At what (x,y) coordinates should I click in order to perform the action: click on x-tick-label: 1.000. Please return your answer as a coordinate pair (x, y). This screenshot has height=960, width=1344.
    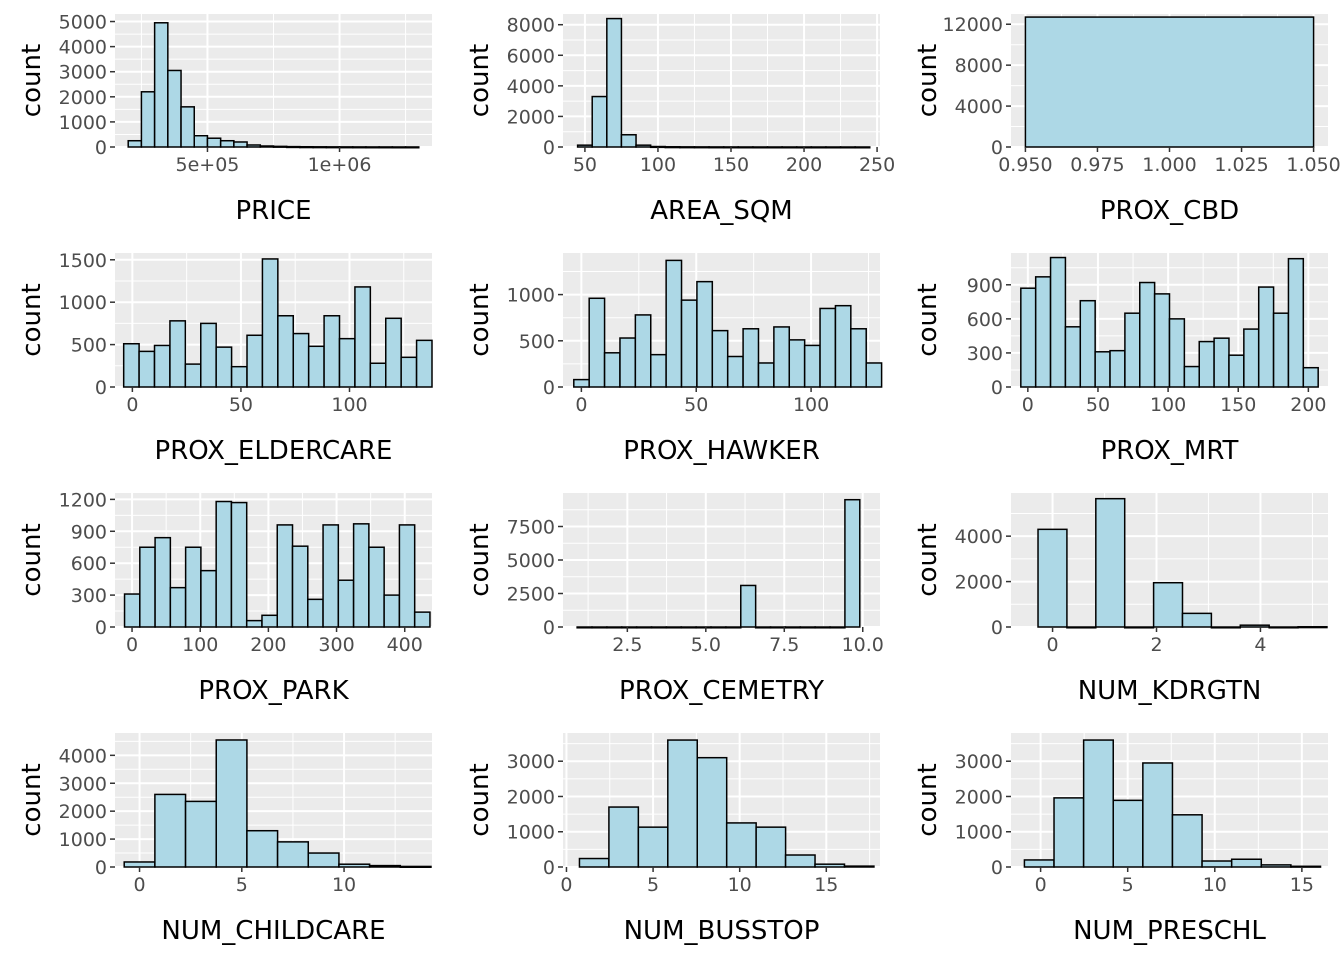
    Looking at the image, I should click on (1169, 165).